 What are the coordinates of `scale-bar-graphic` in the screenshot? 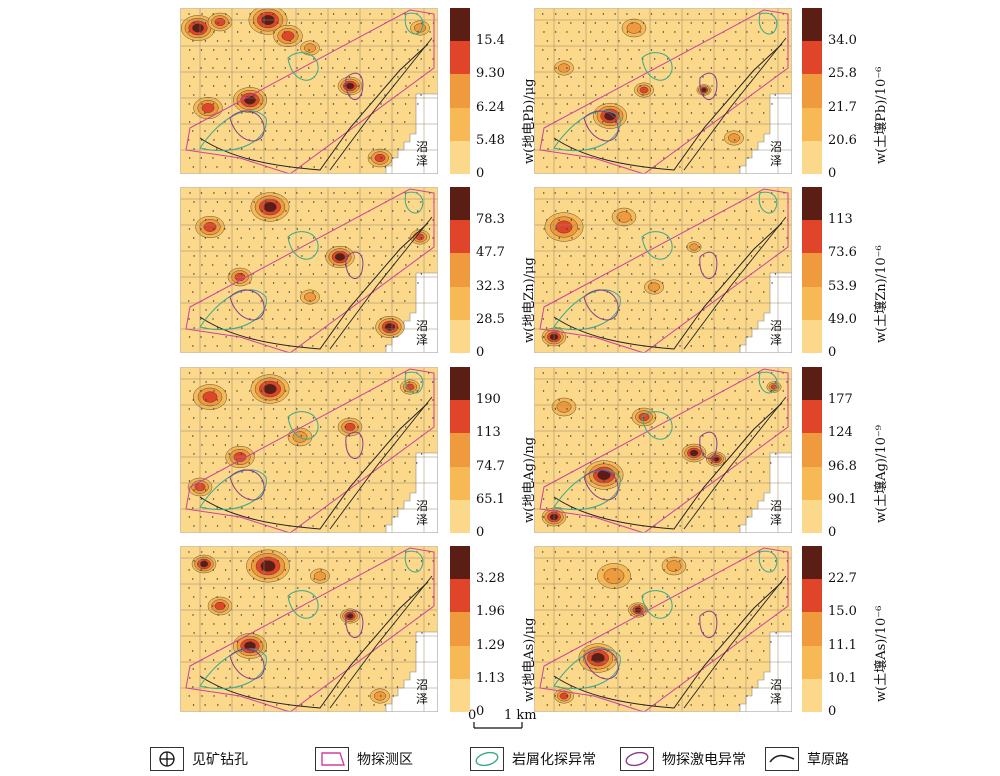 It's located at (498, 725).